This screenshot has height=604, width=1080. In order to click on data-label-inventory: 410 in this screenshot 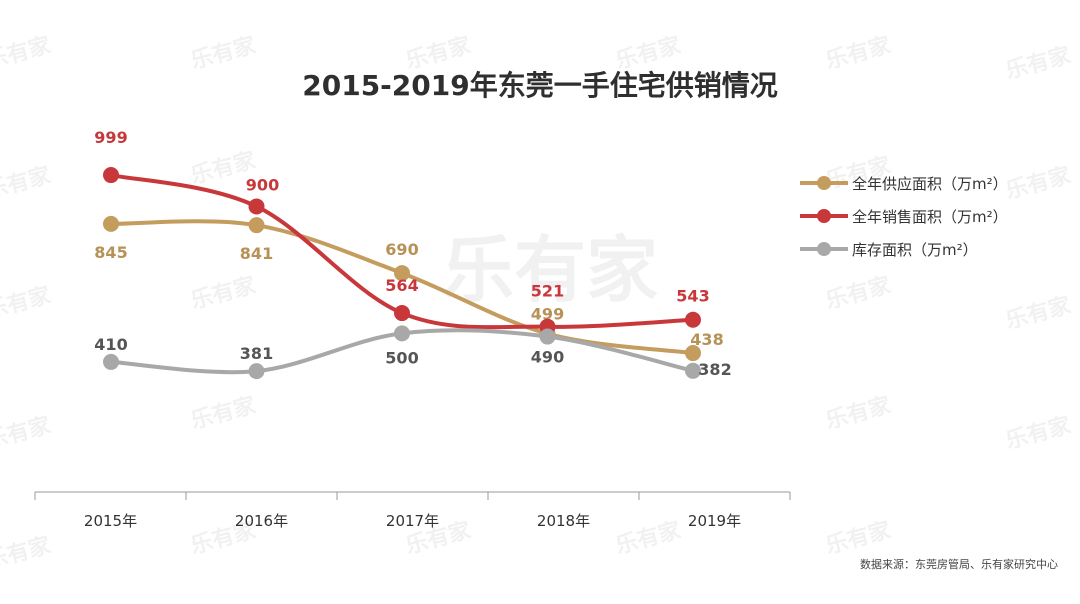, I will do `click(110, 344)`.